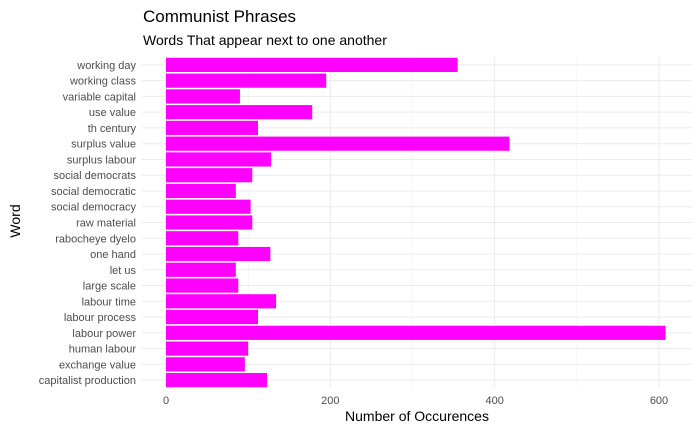  Describe the element at coordinates (265, 40) in the screenshot. I see `chart-subtitle: Words That appear next to one another` at that location.